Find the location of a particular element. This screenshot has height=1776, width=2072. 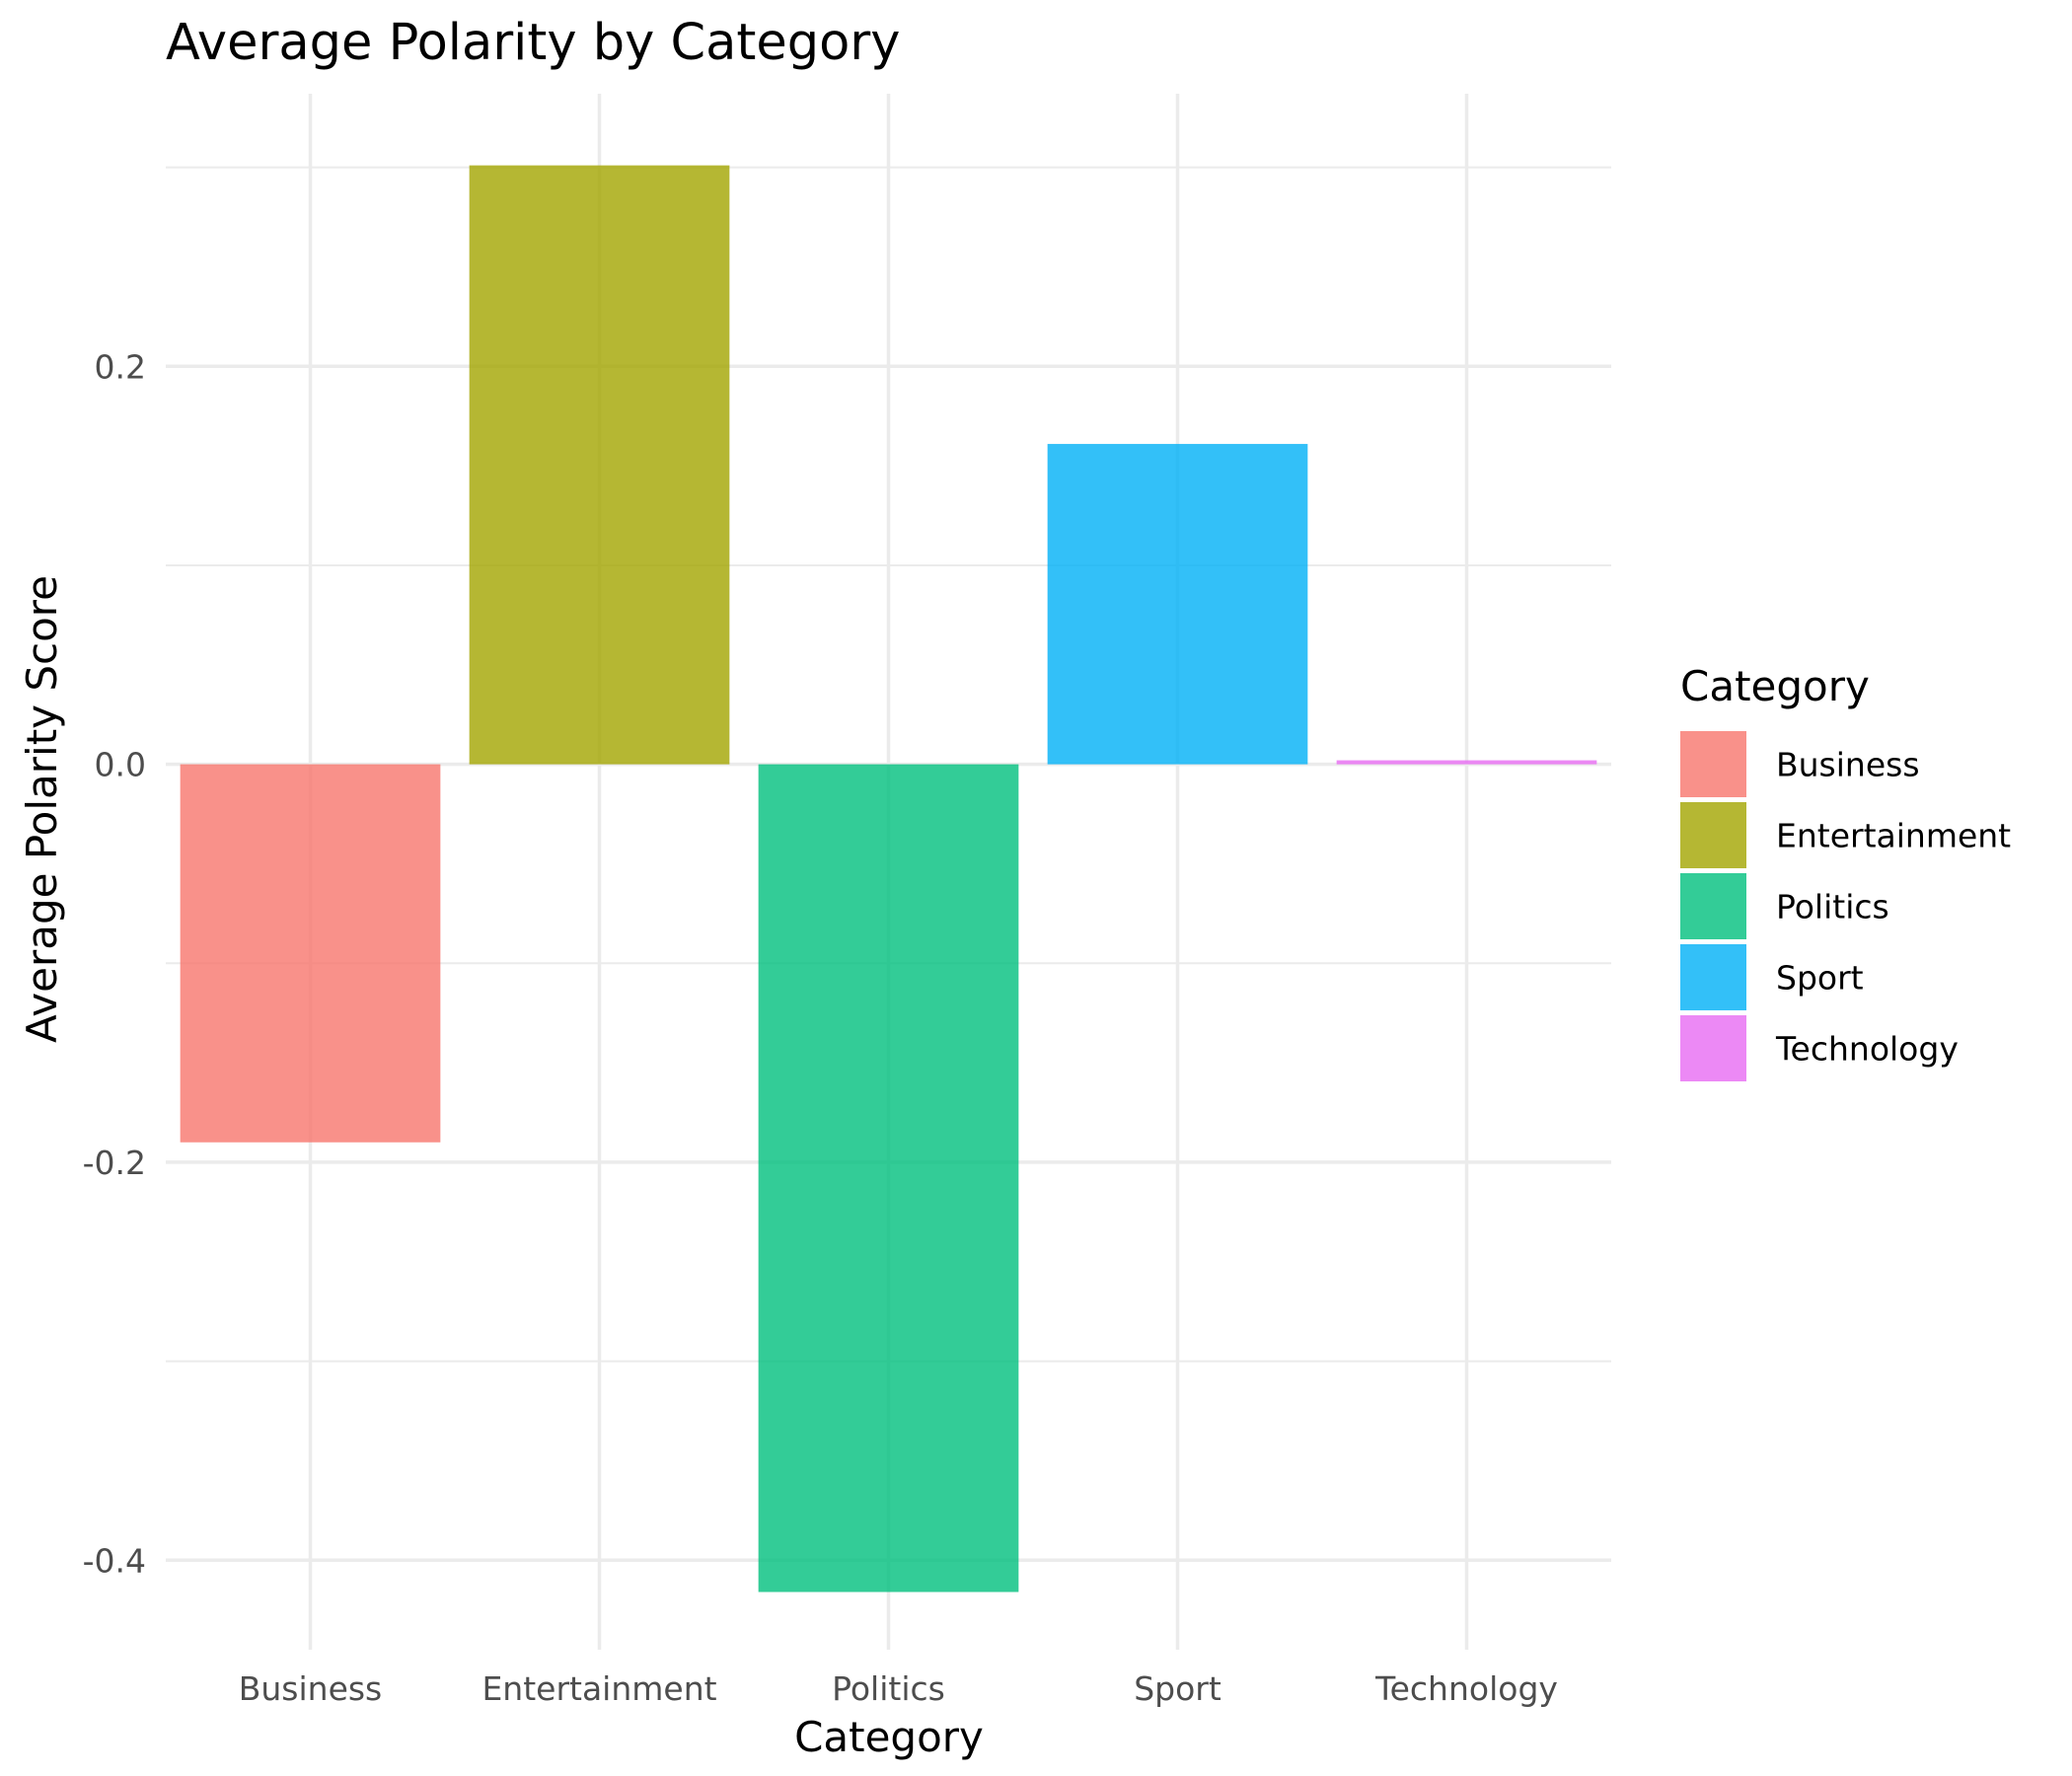

bar-entertainment is located at coordinates (599, 465).